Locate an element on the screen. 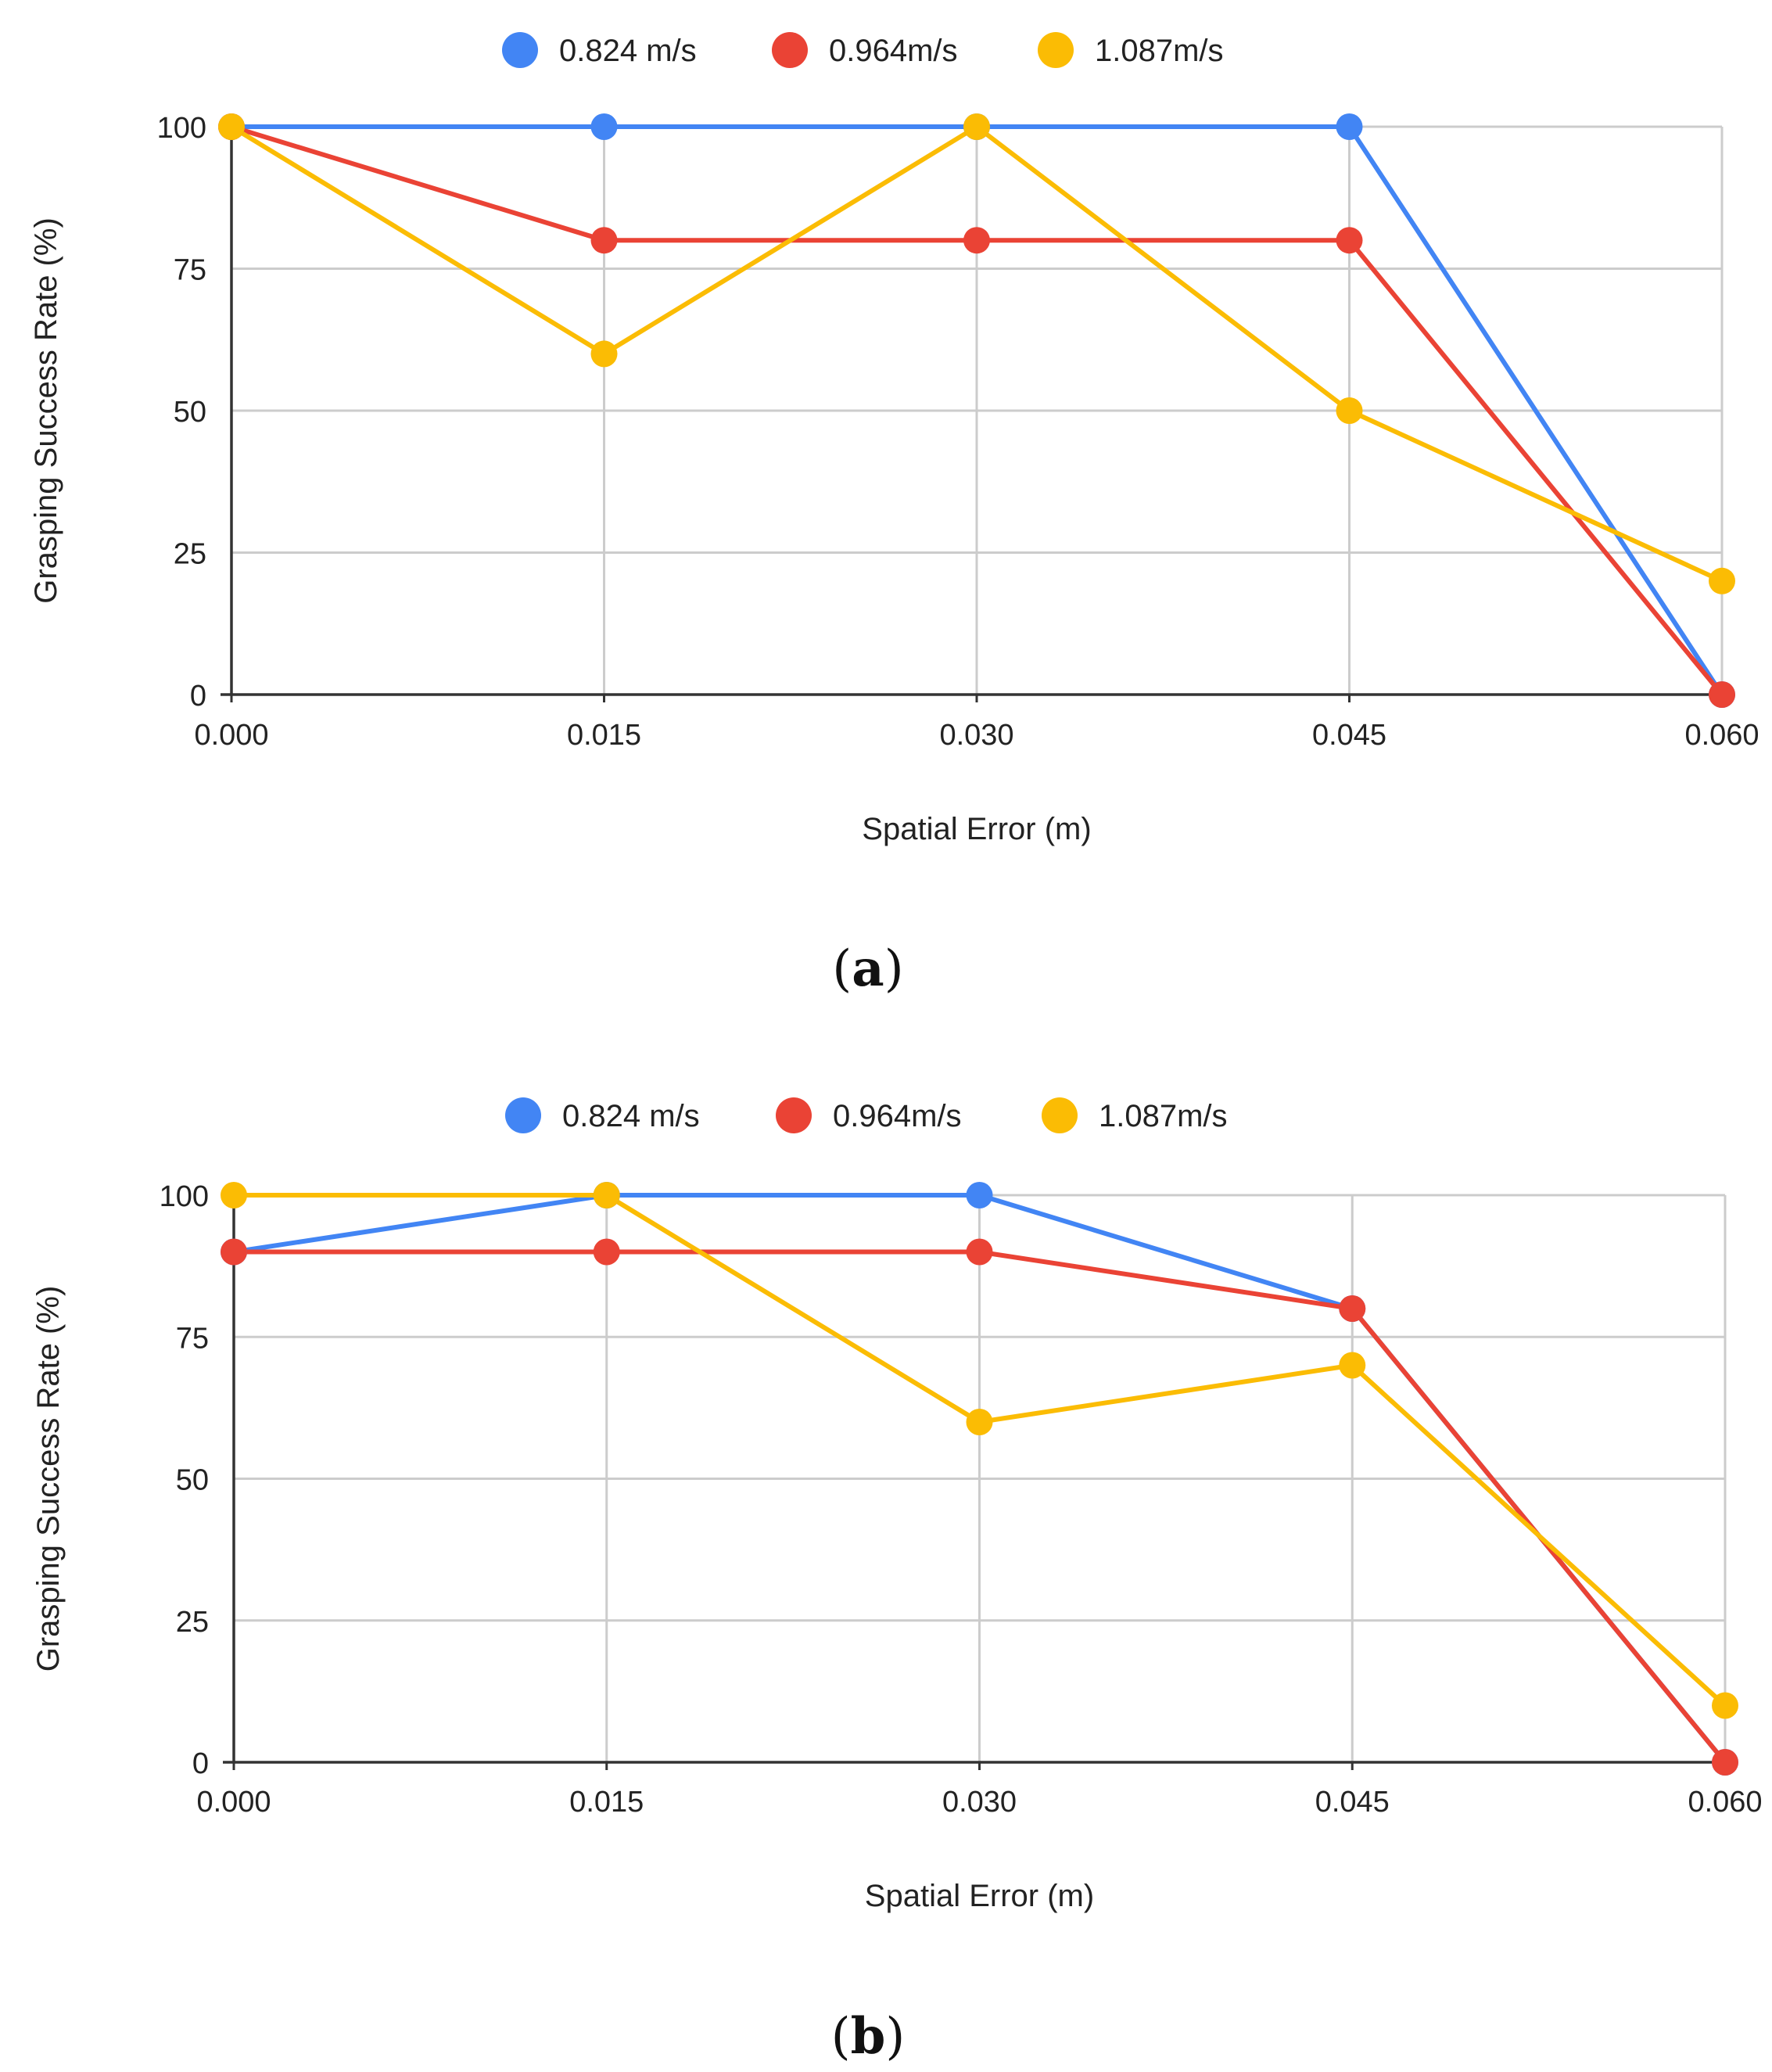  caption-letter: b is located at coordinates (868, 2037).